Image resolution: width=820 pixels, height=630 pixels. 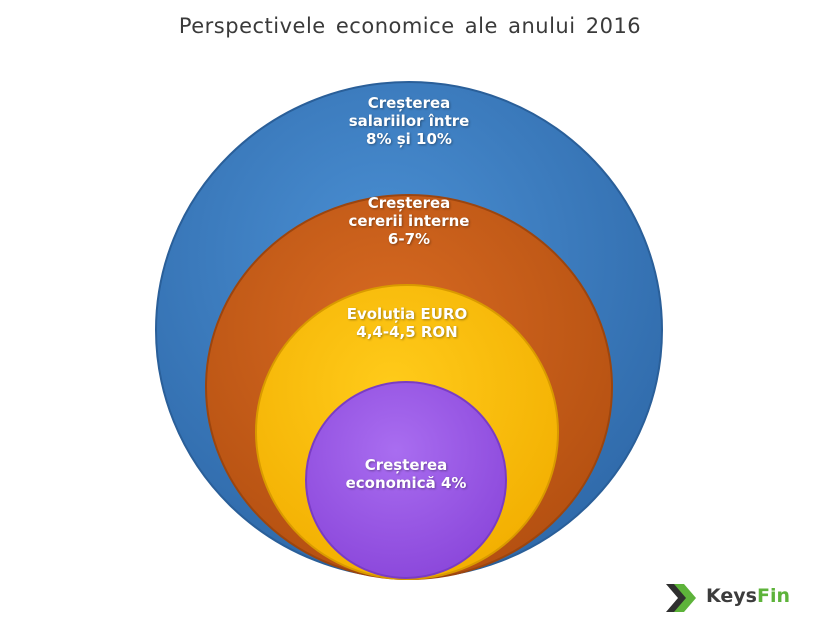 I want to click on logo-text-keys: Keys, so click(x=731, y=596).